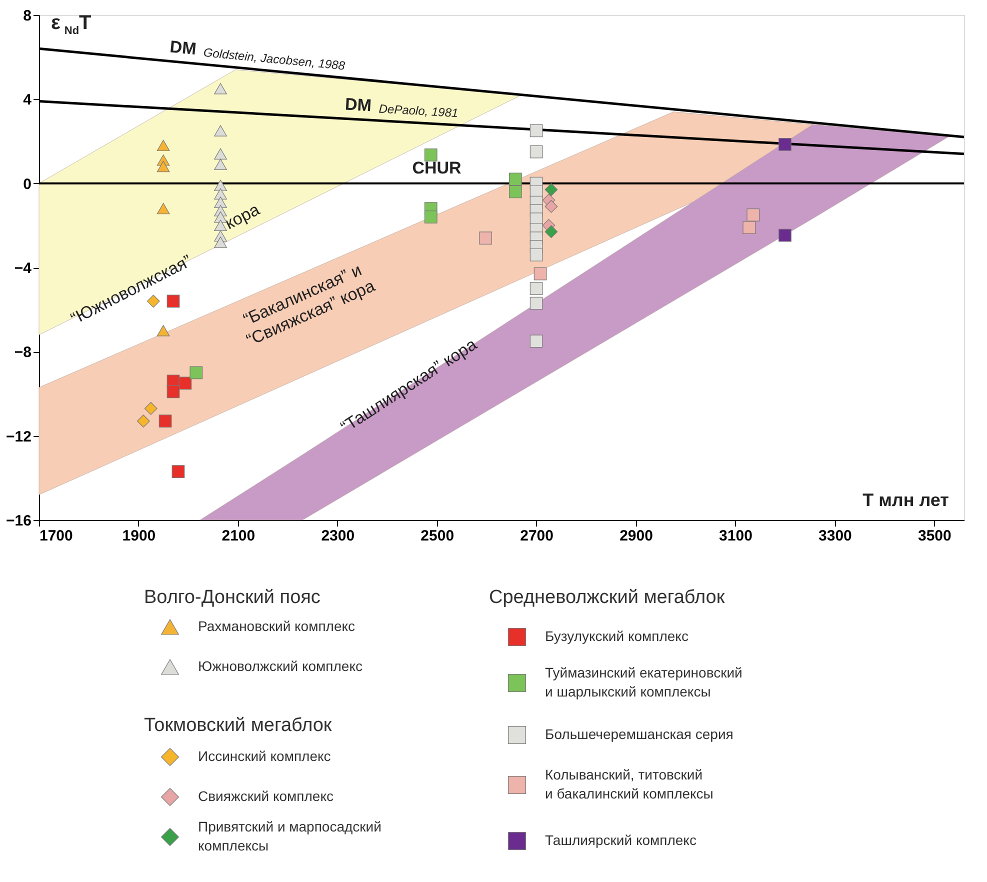  I want to click on y-tick-label: −16, so click(19, 521).